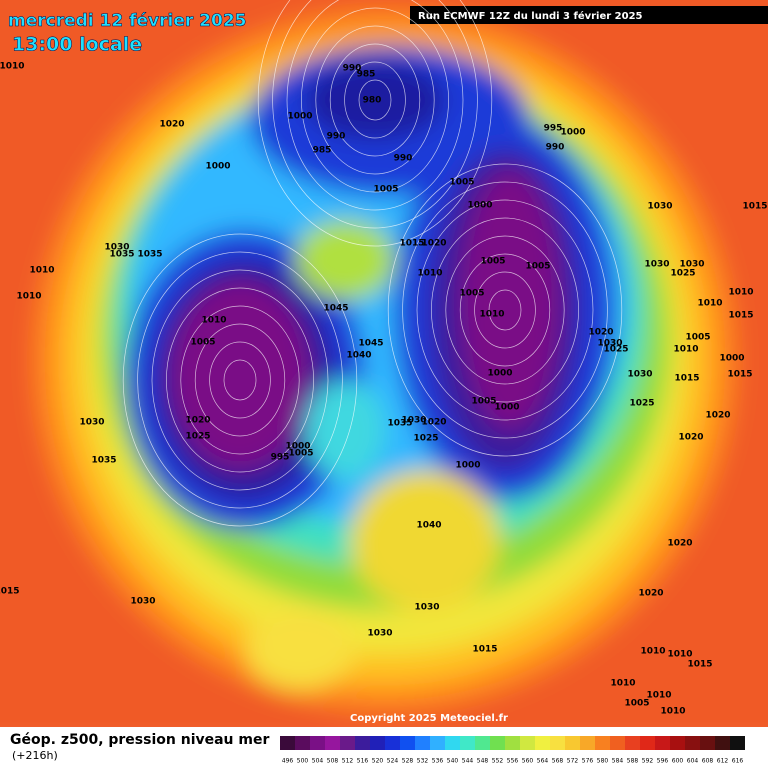 The image size is (768, 772). Describe the element at coordinates (543, 761) in the screenshot. I see `colorbar-label: 564` at that location.